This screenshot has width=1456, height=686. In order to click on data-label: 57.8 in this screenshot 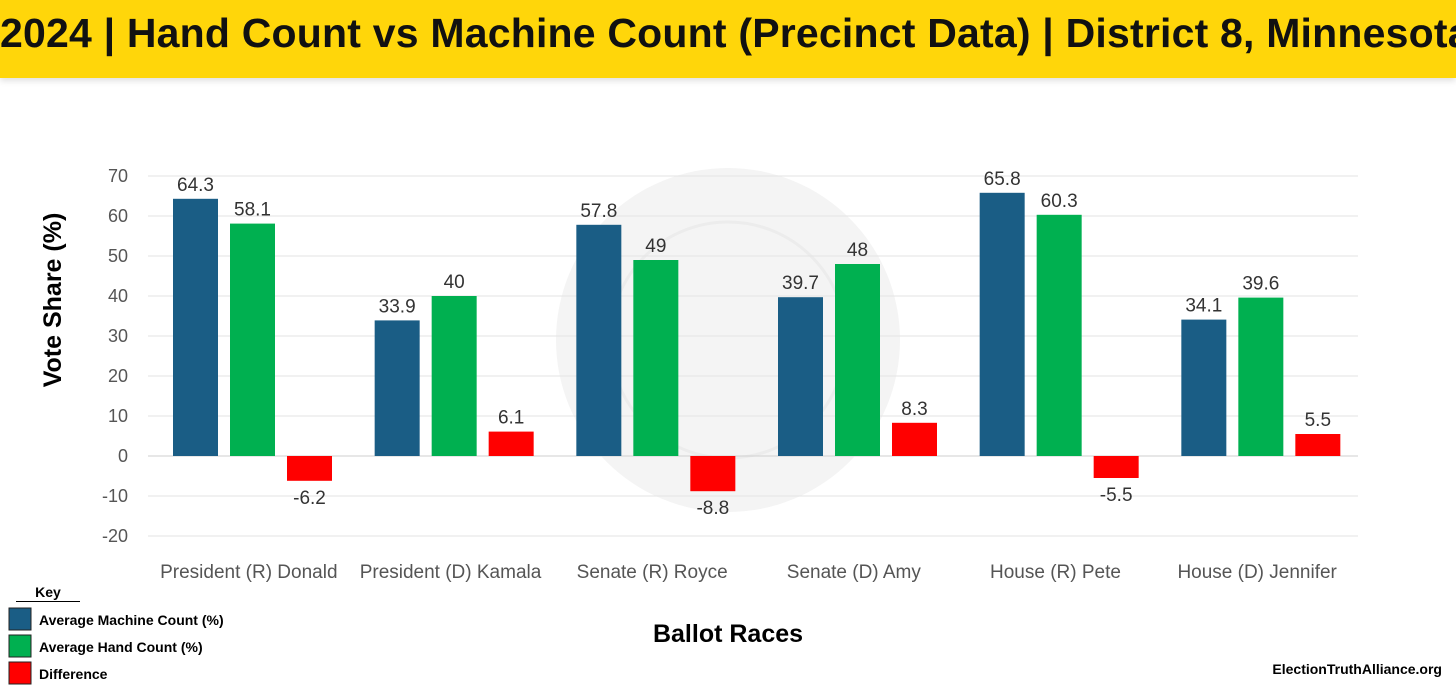, I will do `click(598, 211)`.